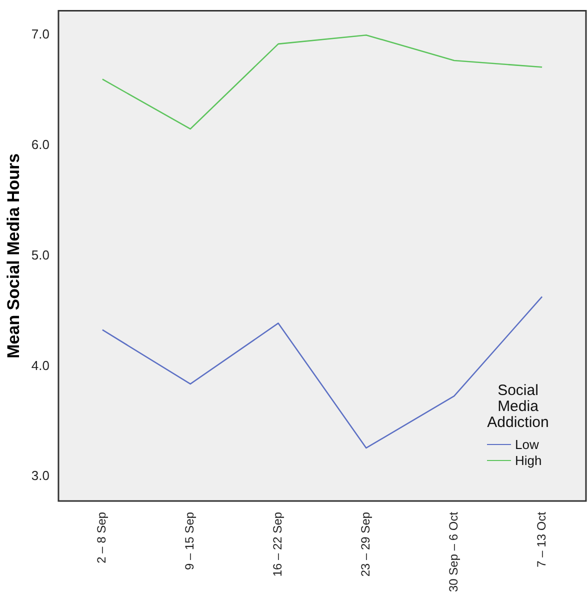 The height and width of the screenshot is (599, 588). What do you see at coordinates (529, 460) in the screenshot?
I see `legend-label: High` at bounding box center [529, 460].